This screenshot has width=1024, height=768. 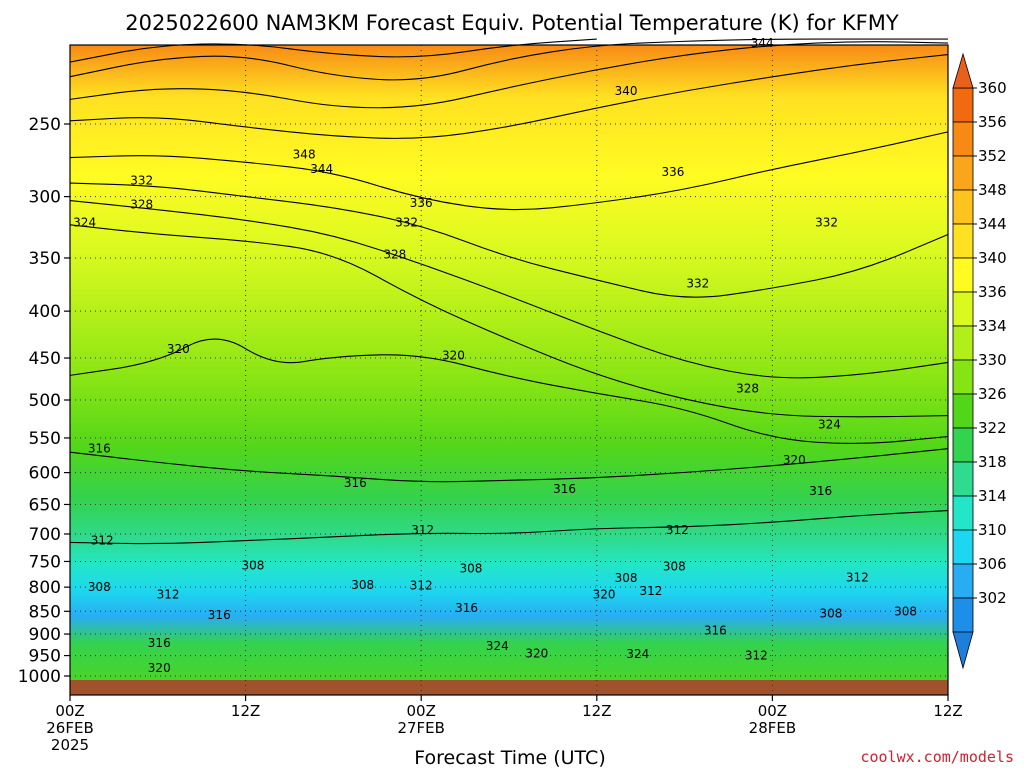 I want to click on colorbar-label: 310, so click(x=992, y=530).